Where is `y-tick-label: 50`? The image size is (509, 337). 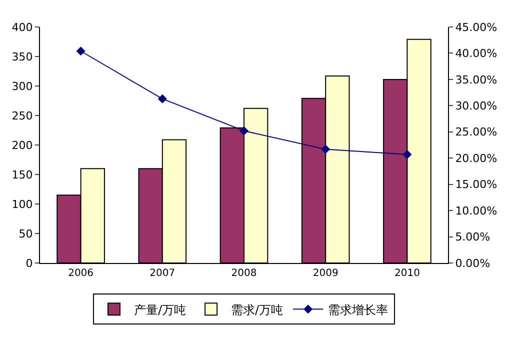 y-tick-label: 50 is located at coordinates (25, 233).